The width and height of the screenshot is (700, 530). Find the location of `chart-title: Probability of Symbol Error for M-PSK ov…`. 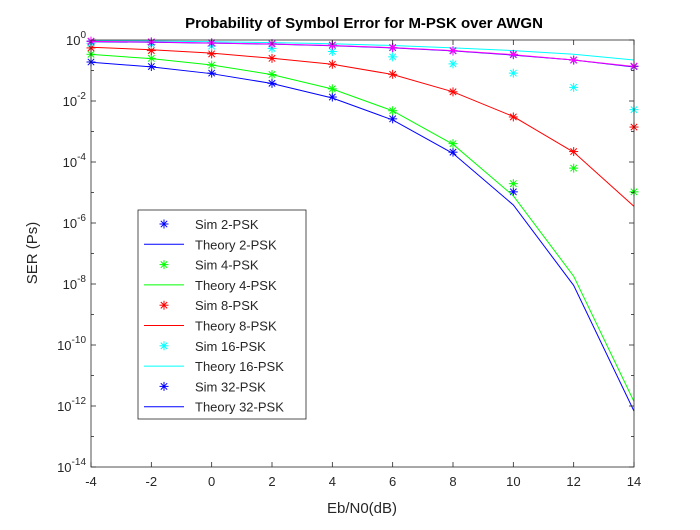

chart-title: Probability of Symbol Error for M-PSK ov… is located at coordinates (364, 23).